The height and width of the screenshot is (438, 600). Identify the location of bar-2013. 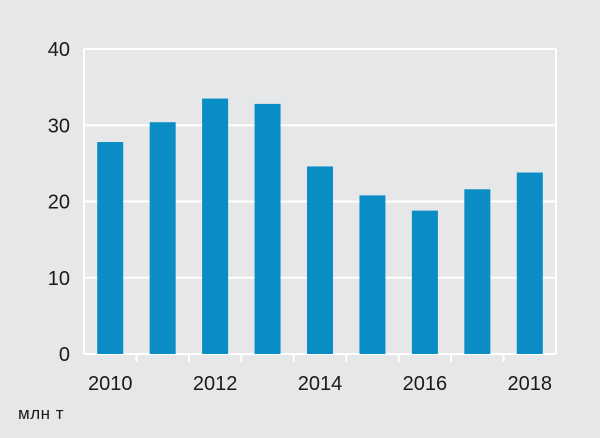
(267, 229).